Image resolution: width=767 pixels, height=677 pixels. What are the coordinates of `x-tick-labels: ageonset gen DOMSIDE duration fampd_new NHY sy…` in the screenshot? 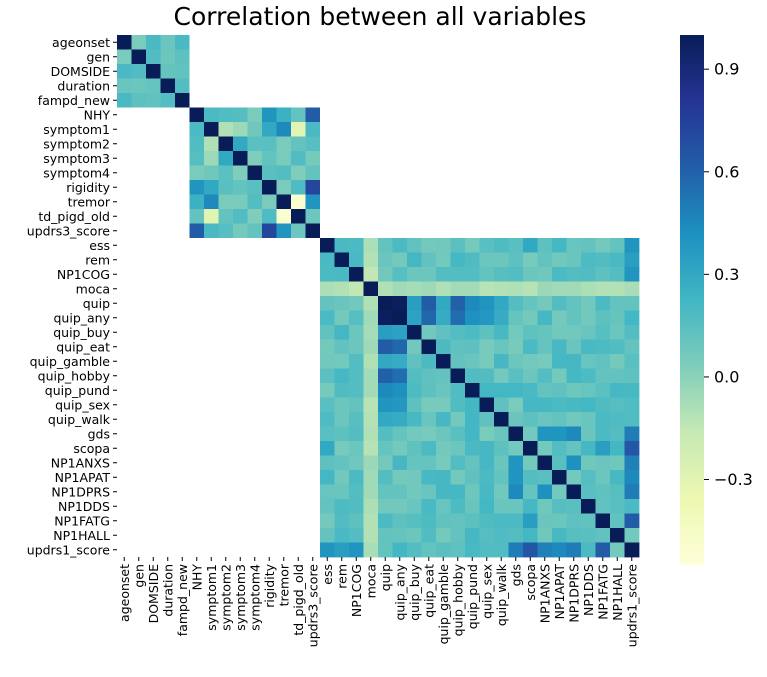 It's located at (378, 602).